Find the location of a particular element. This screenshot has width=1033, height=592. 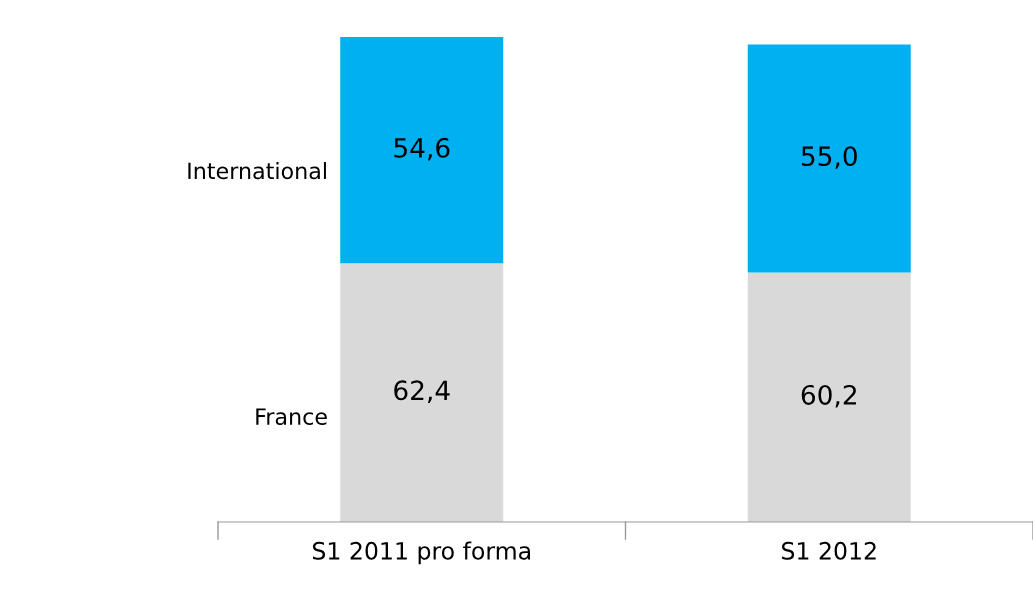

data-label: 54,6 is located at coordinates (422, 149).